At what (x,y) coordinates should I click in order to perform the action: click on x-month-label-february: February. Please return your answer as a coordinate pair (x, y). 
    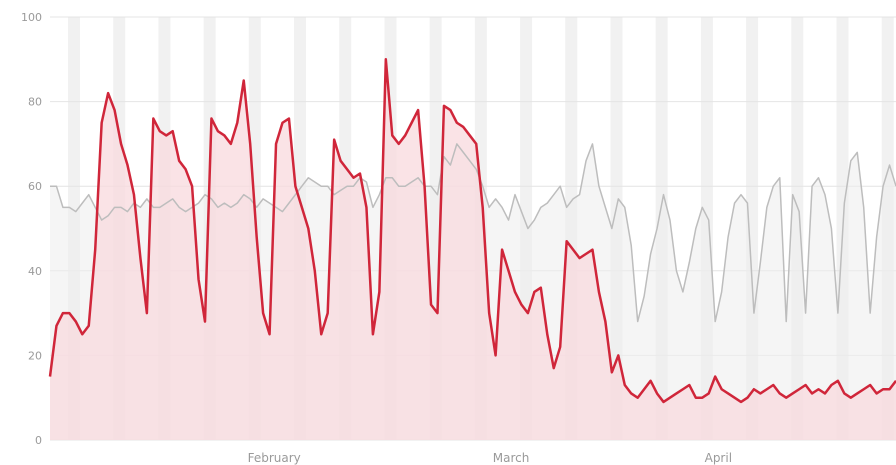
    Looking at the image, I should click on (274, 458).